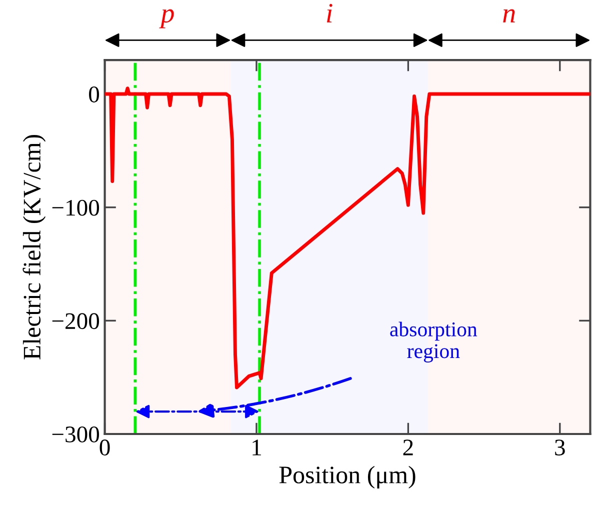 The image size is (592, 513). I want to click on x-tick-label: 0, so click(105, 448).